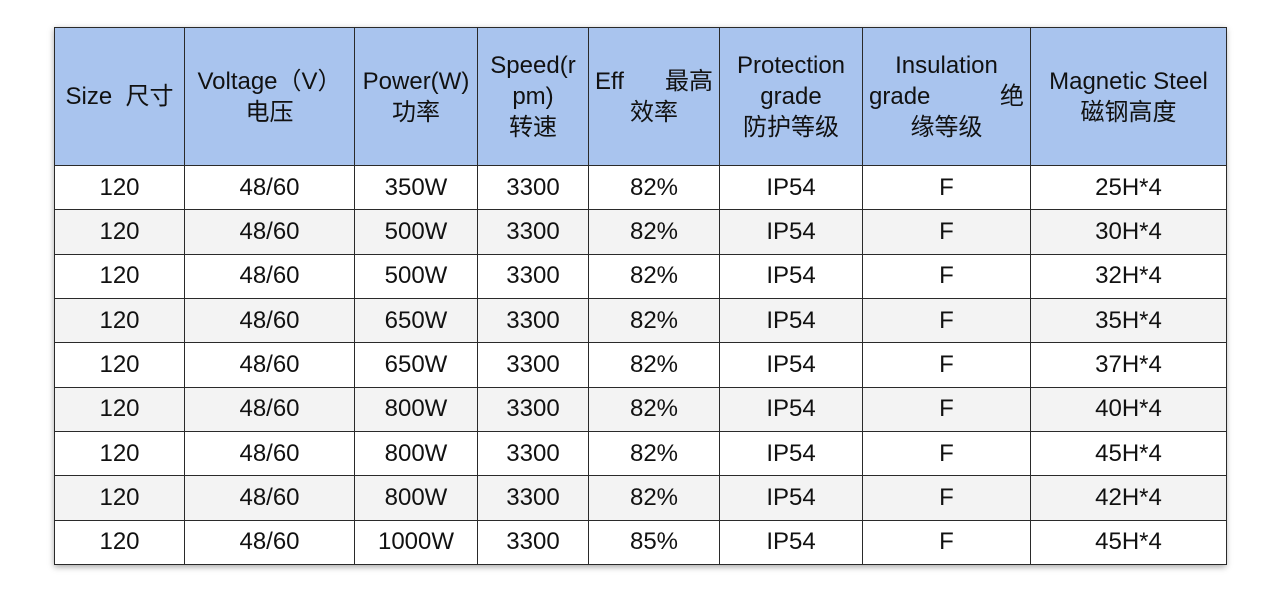 The height and width of the screenshot is (612, 1280). Describe the element at coordinates (416, 96) in the screenshot. I see `header-power: Power(W) 功率` at that location.